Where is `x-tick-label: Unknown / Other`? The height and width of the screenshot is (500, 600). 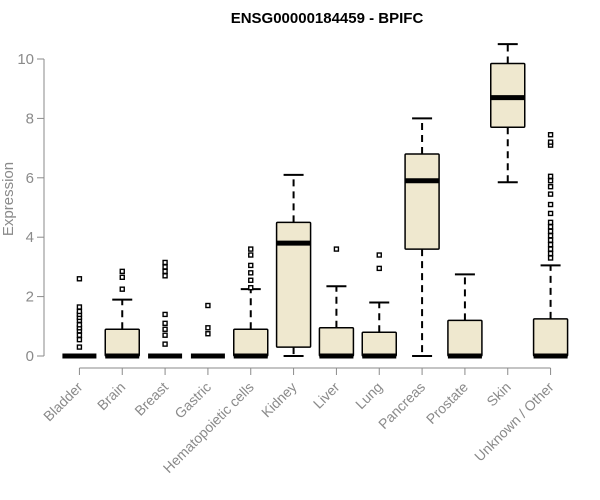
x-tick-label: Unknown / Other is located at coordinates (514, 422).